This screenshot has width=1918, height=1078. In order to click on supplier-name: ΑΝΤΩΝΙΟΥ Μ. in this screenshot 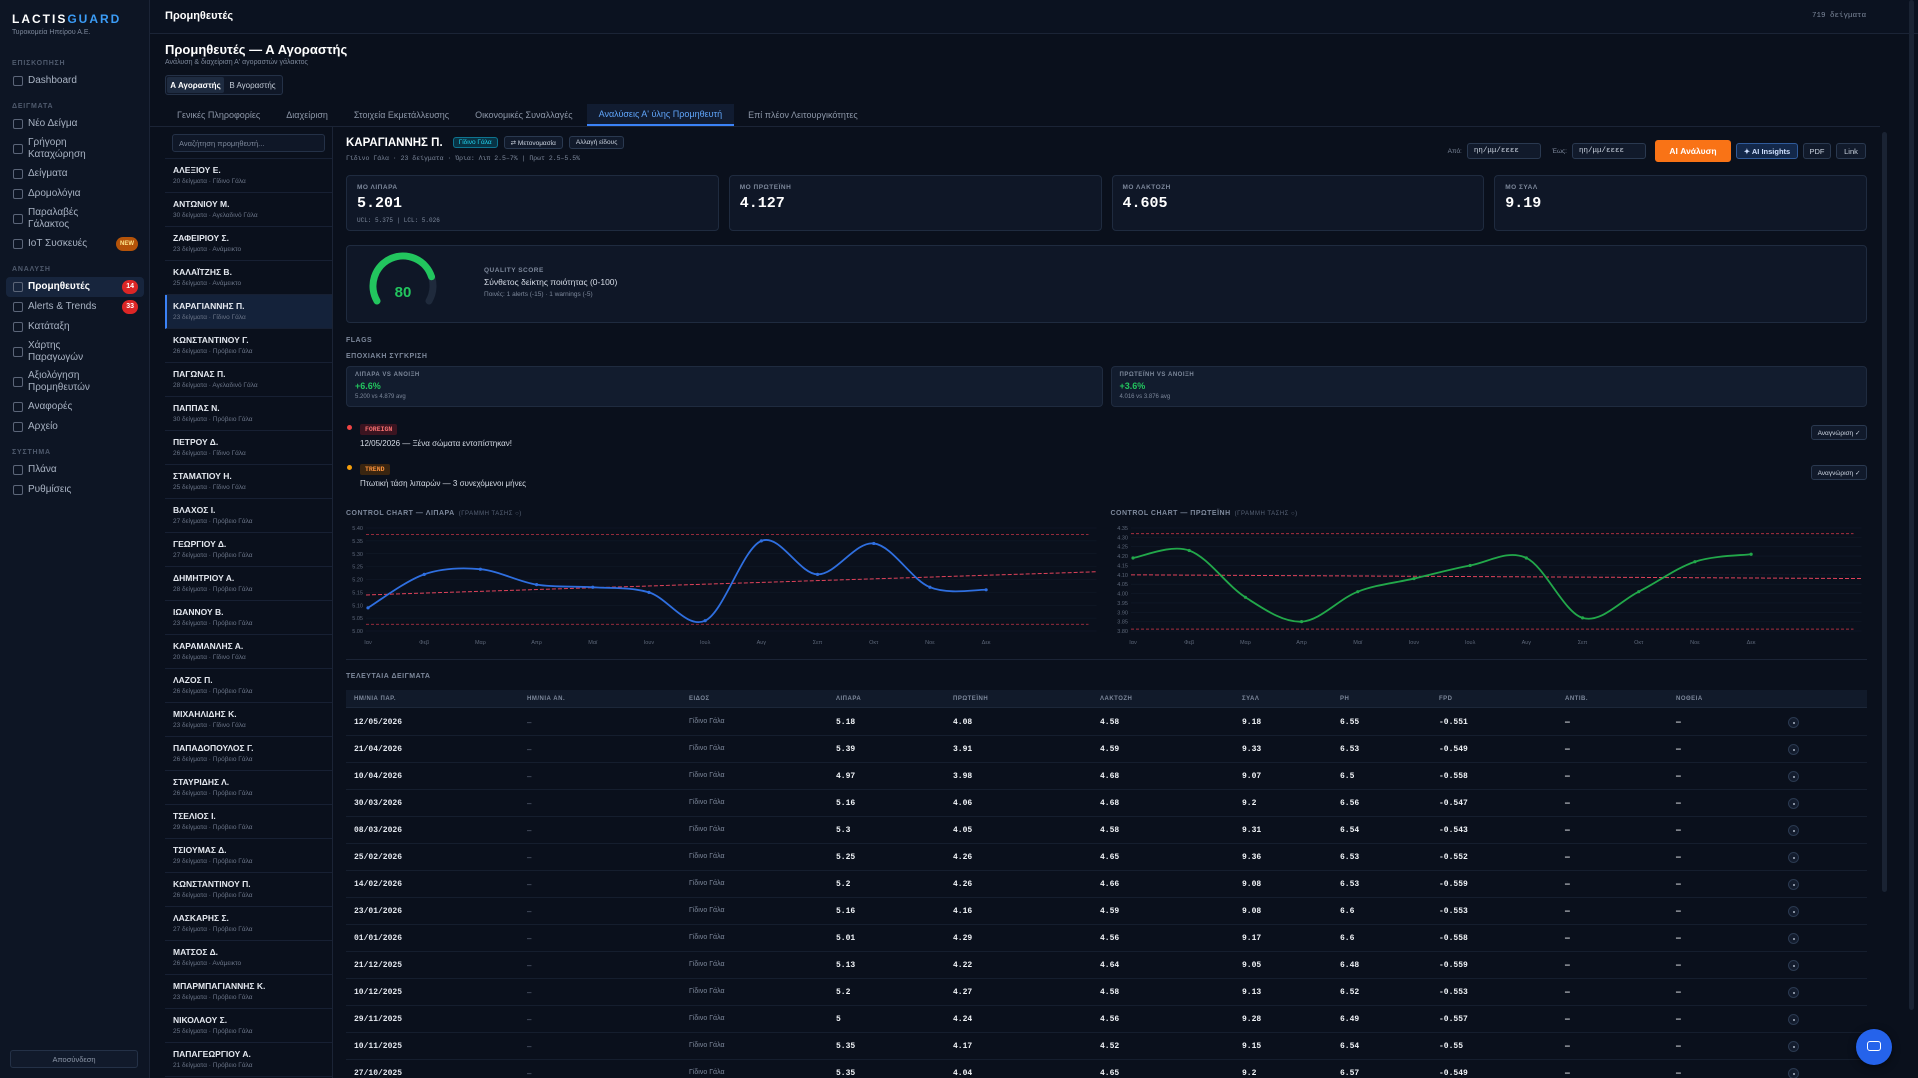, I will do `click(201, 204)`.